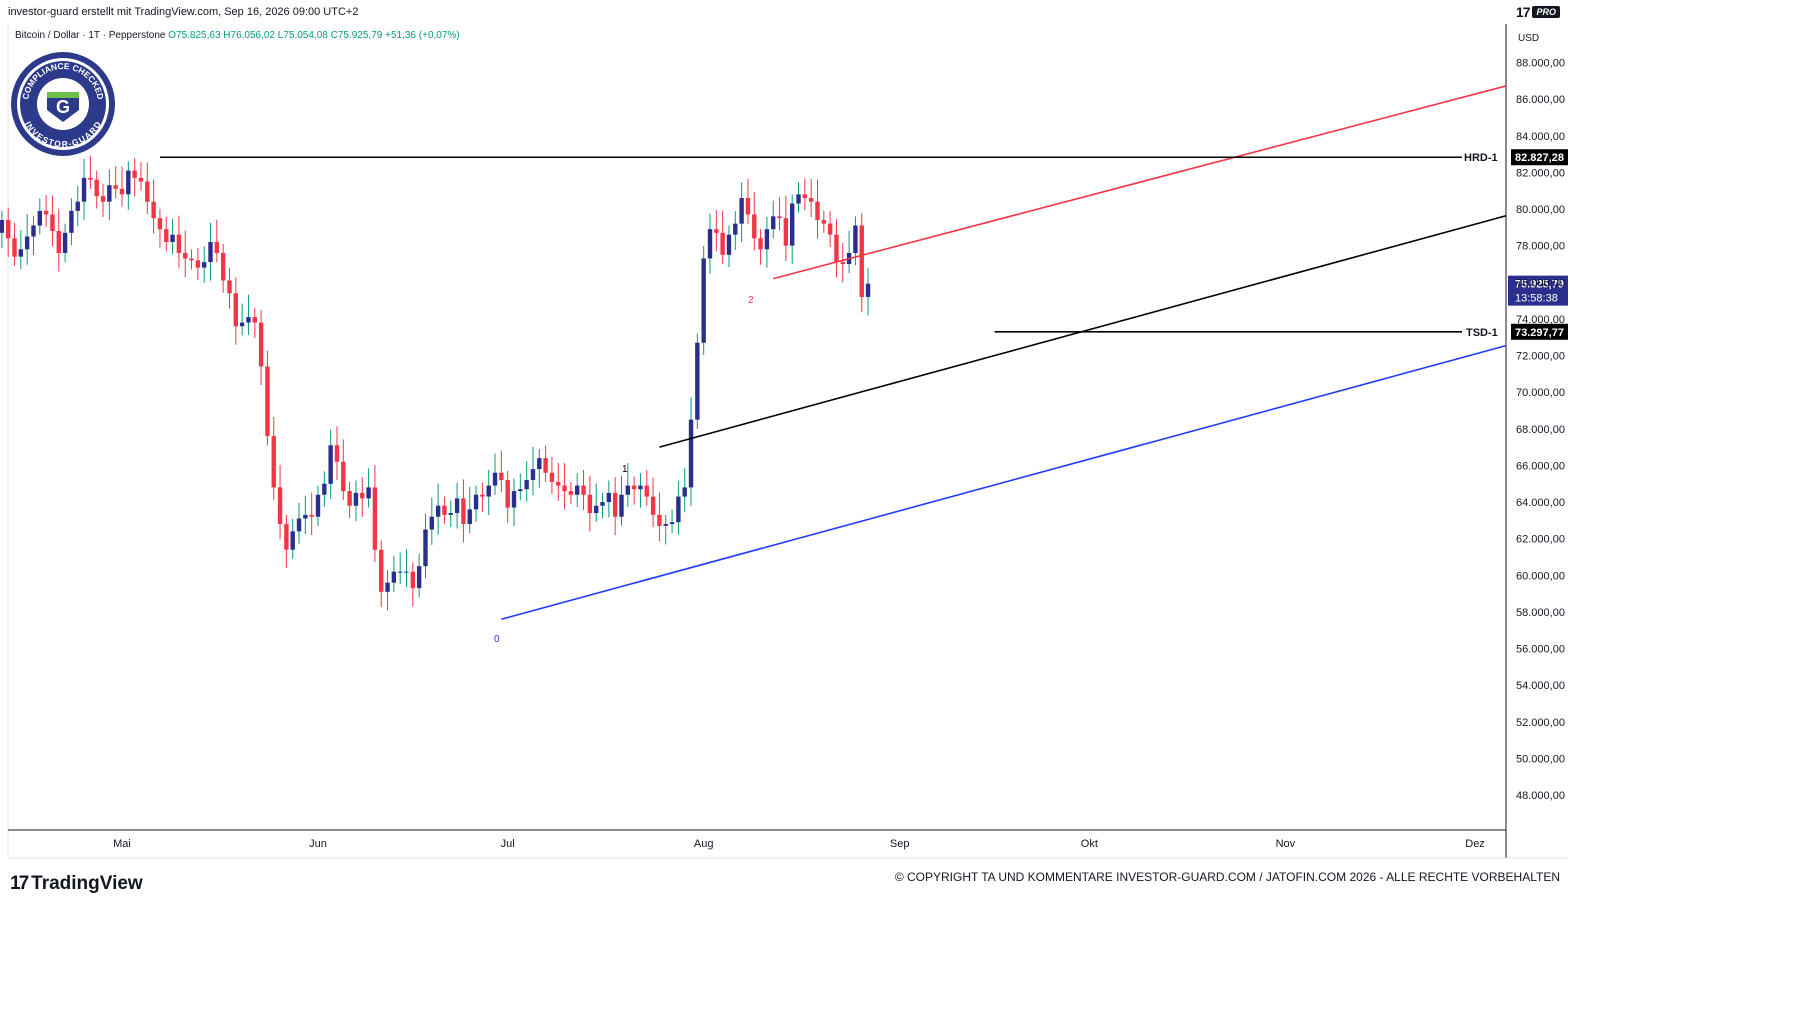 This screenshot has width=1814, height=1035. I want to click on price-tick-label: 80.000,00, so click(1540, 210).